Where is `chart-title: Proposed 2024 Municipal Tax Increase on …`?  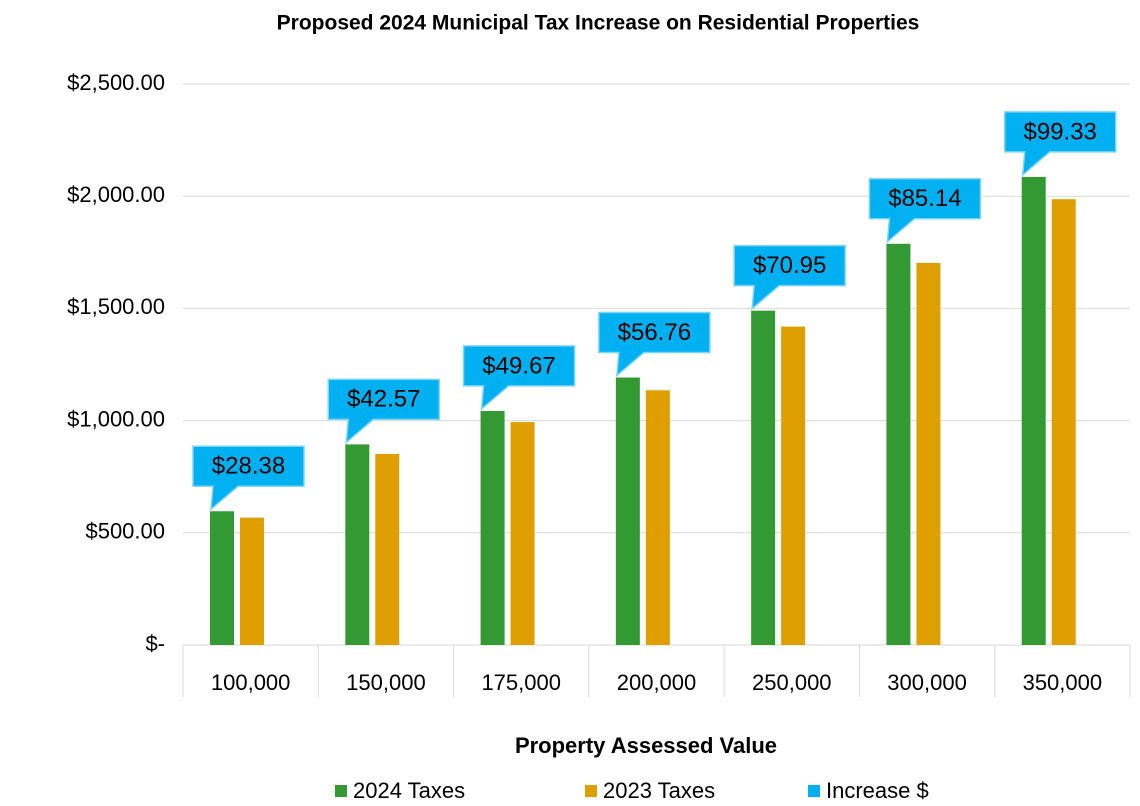
chart-title: Proposed 2024 Municipal Tax Increase on … is located at coordinates (598, 23).